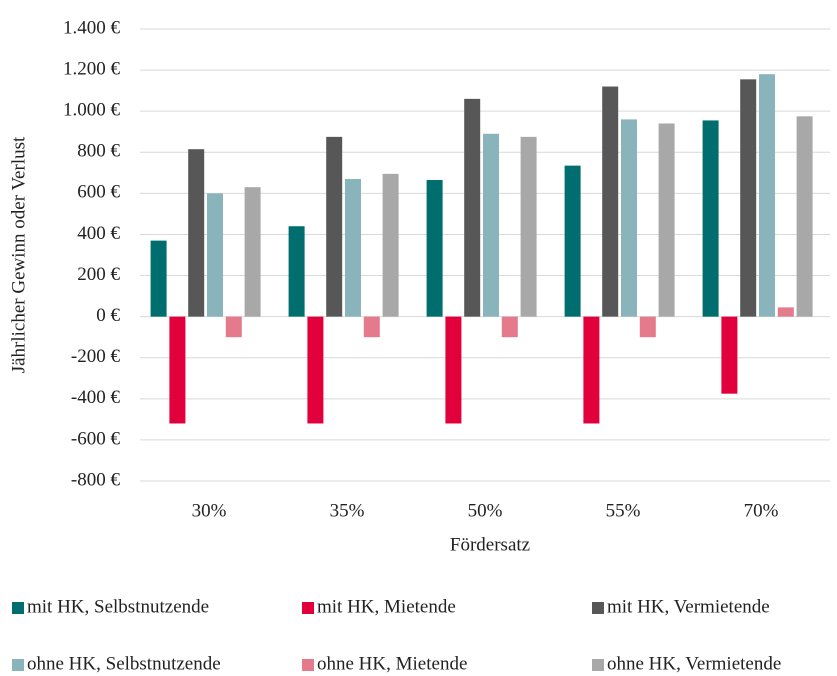 The height and width of the screenshot is (676, 837). What do you see at coordinates (694, 663) in the screenshot?
I see `legend-label: ohne HK, Vermietende` at bounding box center [694, 663].